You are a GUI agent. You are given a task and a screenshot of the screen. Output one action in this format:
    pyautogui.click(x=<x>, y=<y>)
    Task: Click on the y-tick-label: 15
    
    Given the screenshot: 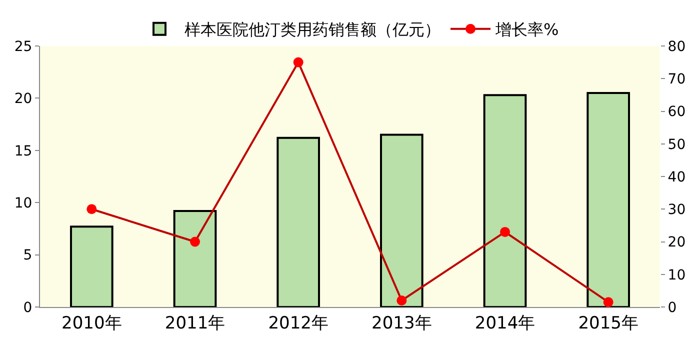 What is the action you would take?
    pyautogui.click(x=23, y=151)
    